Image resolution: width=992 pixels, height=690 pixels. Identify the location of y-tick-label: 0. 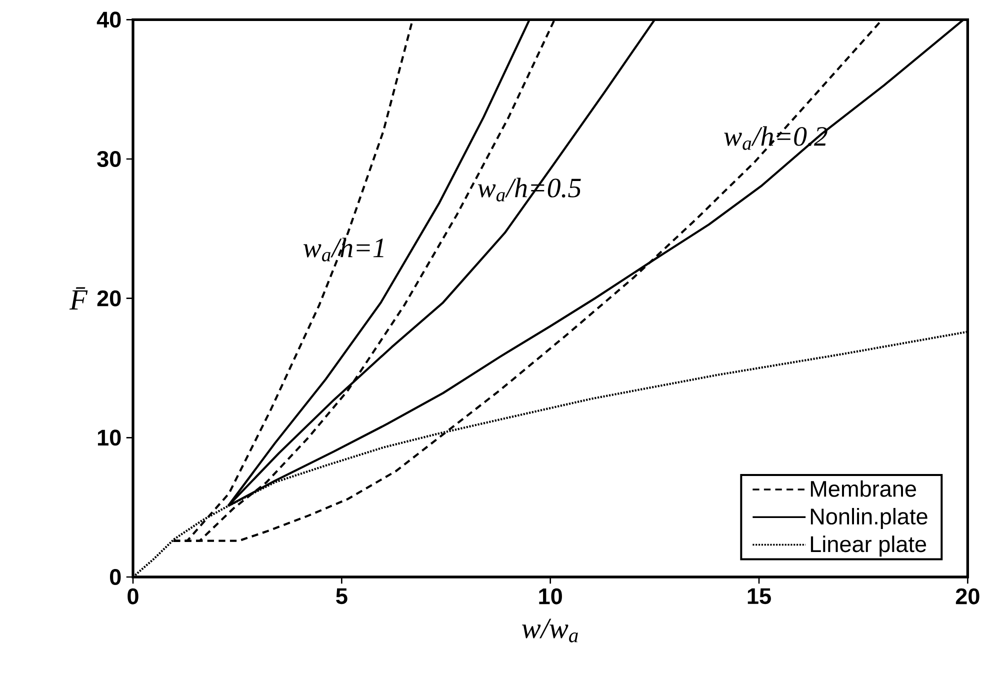
(115, 577).